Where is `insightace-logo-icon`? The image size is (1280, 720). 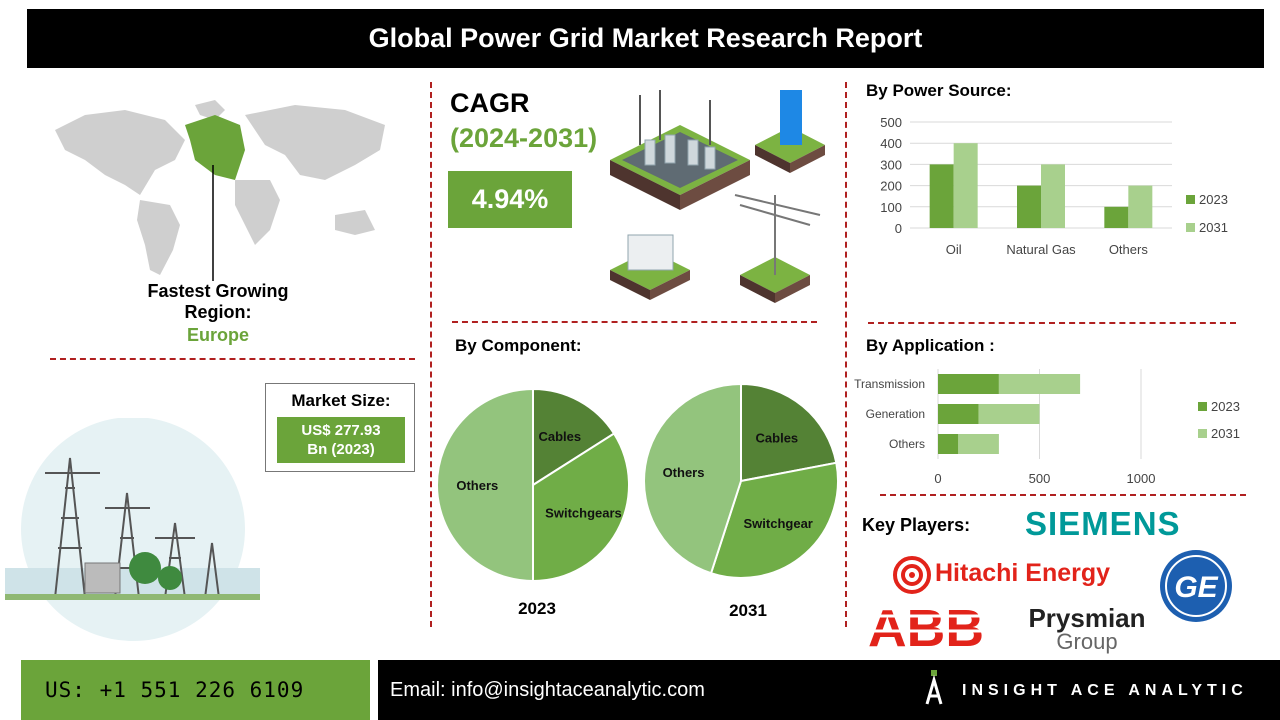
insightace-logo-icon is located at coordinates (934, 687).